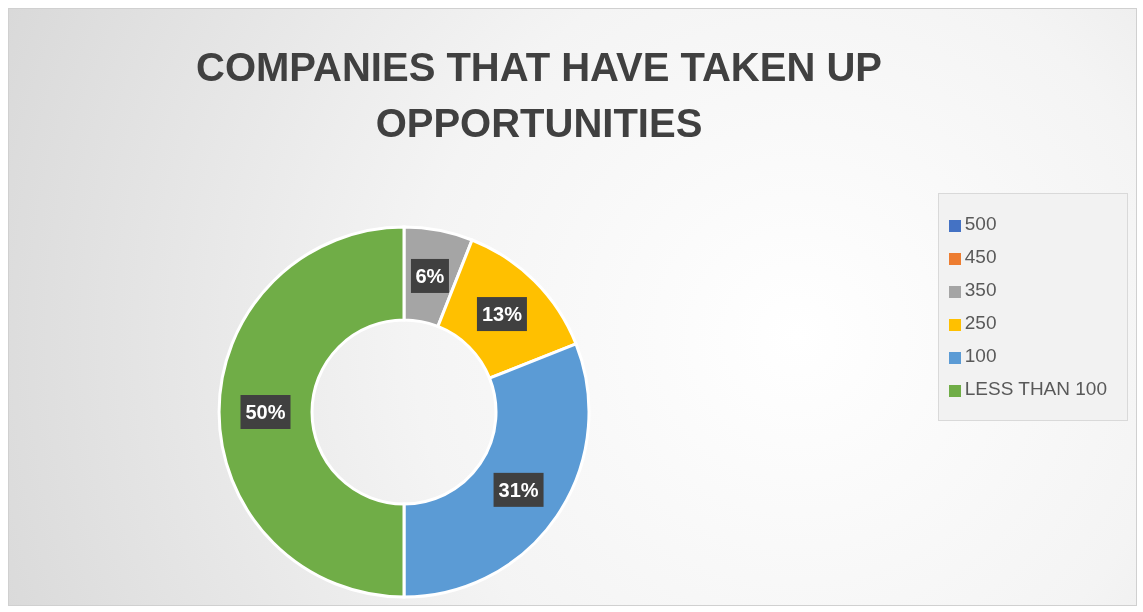 This screenshot has height=612, width=1143. Describe the element at coordinates (265, 412) in the screenshot. I see `data-label: 50%` at that location.